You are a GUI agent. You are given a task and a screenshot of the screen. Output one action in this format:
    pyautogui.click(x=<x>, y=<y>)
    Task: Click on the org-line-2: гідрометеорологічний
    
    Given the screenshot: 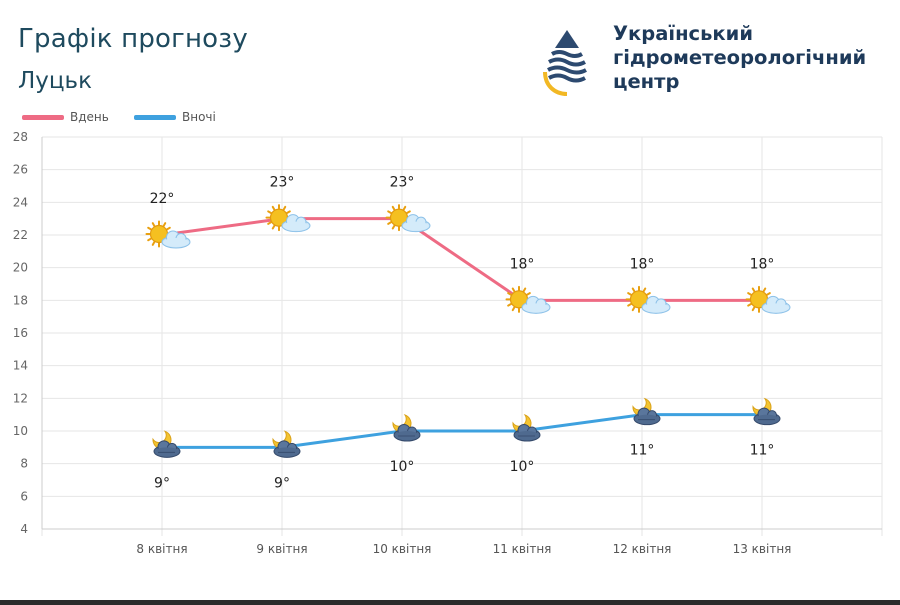 What is the action you would take?
    pyautogui.click(x=740, y=57)
    